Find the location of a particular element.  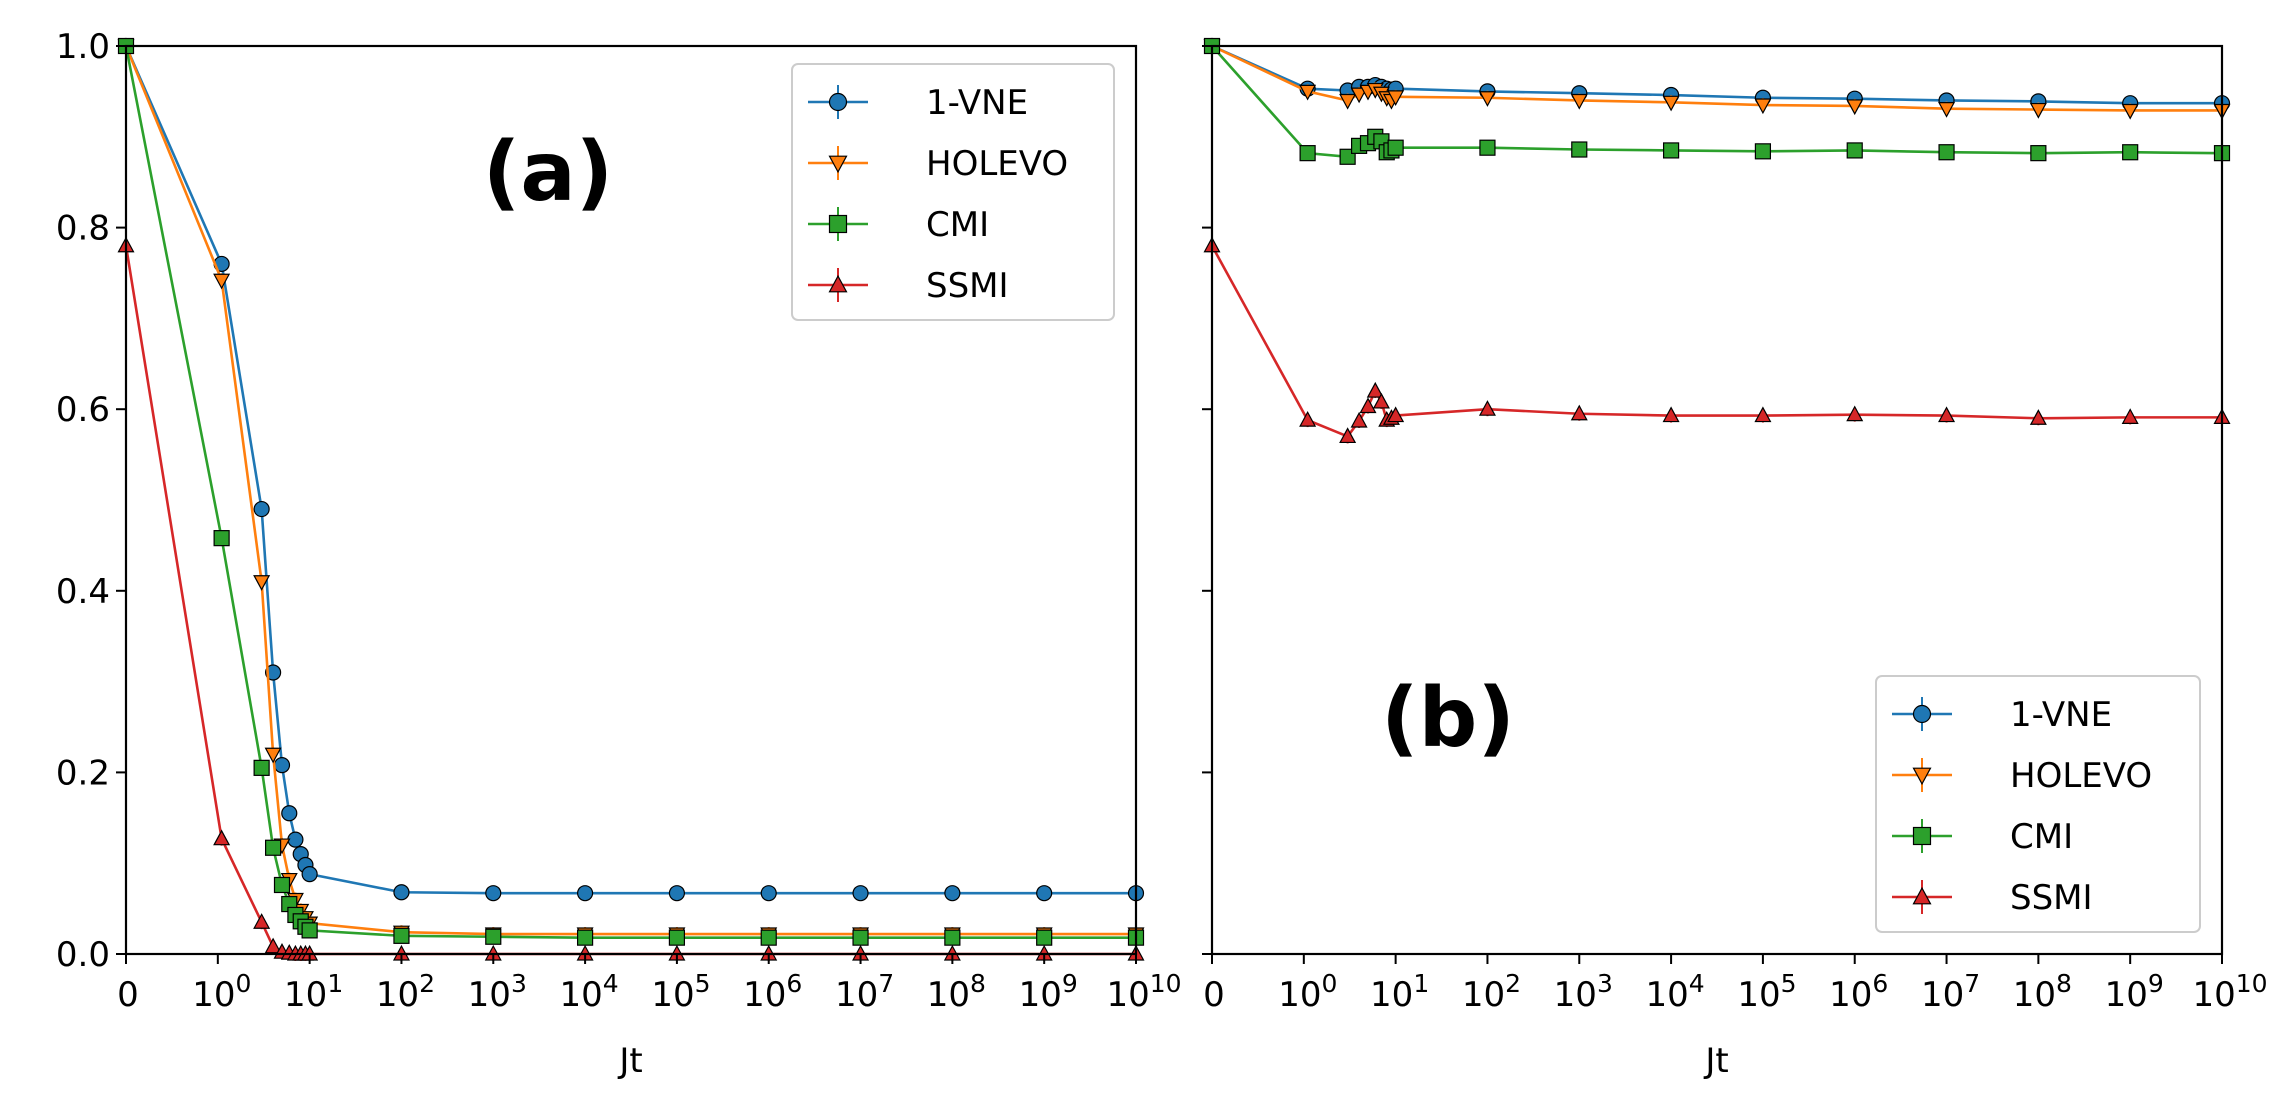

x-tick-label: 10⁰ is located at coordinates (1307, 992).